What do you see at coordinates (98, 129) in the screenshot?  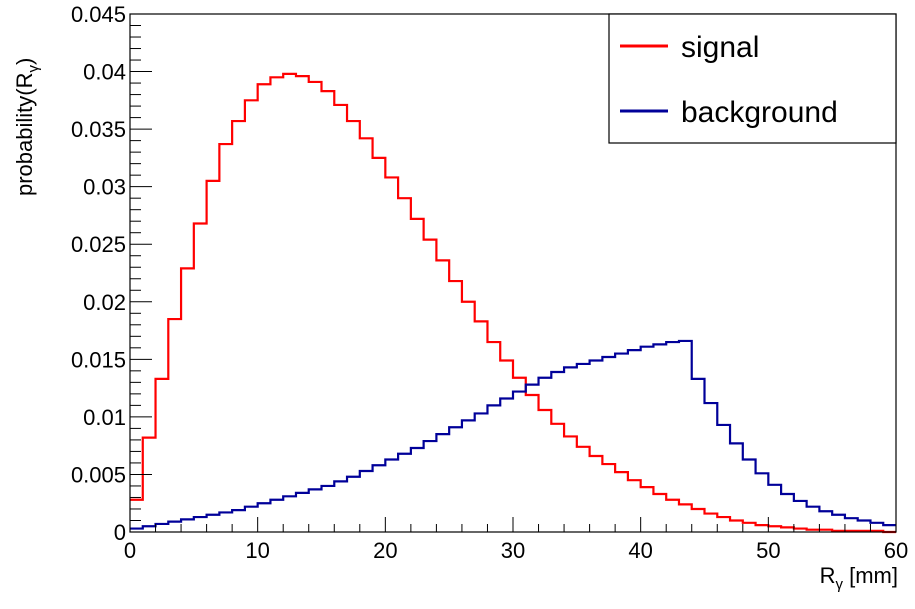 I see `y-tick-label: 0.035` at bounding box center [98, 129].